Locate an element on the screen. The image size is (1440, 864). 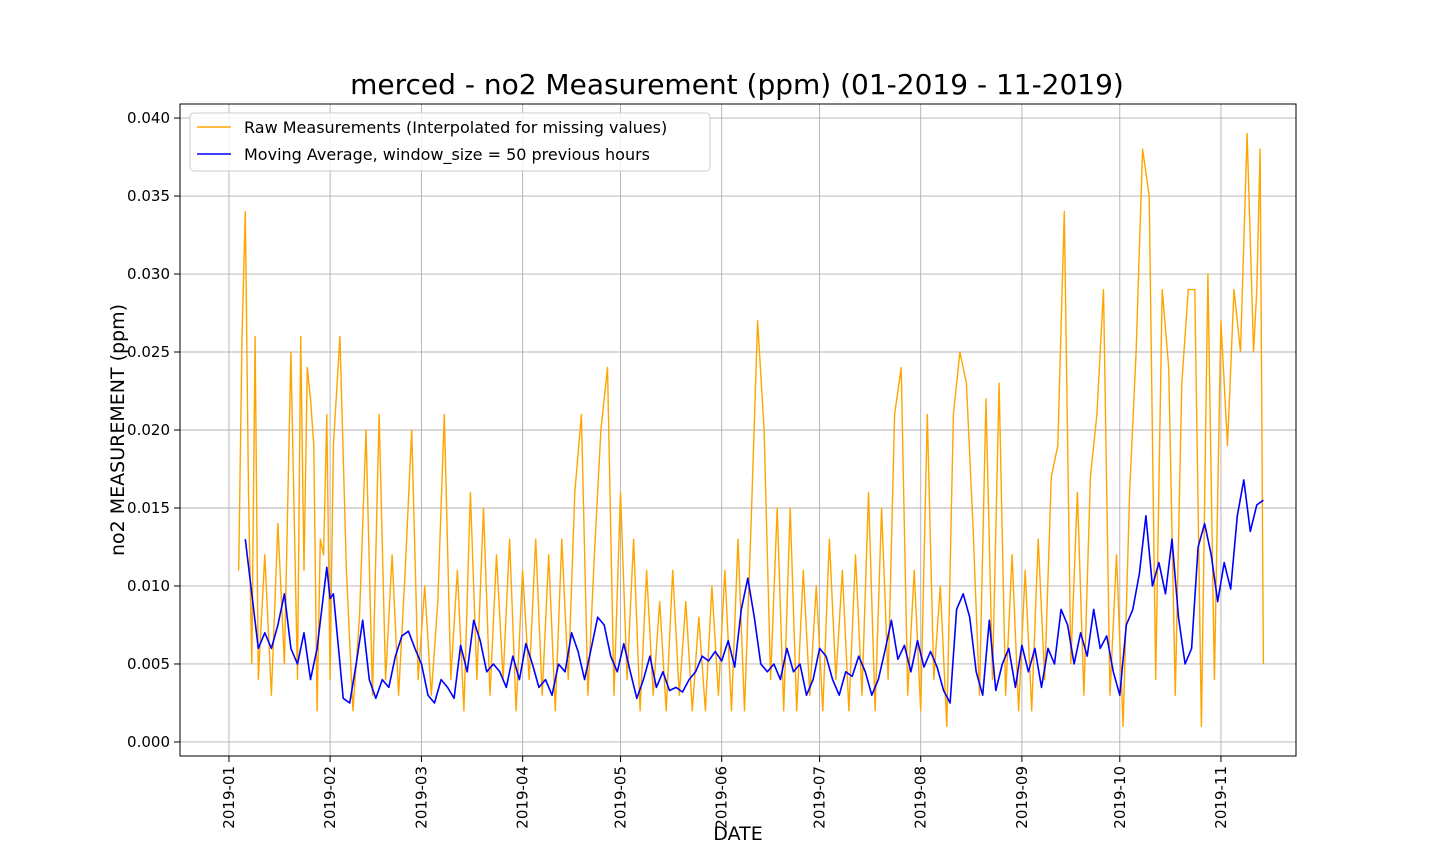
x-tick-label: 2019-10 is located at coordinates (1120, 797).